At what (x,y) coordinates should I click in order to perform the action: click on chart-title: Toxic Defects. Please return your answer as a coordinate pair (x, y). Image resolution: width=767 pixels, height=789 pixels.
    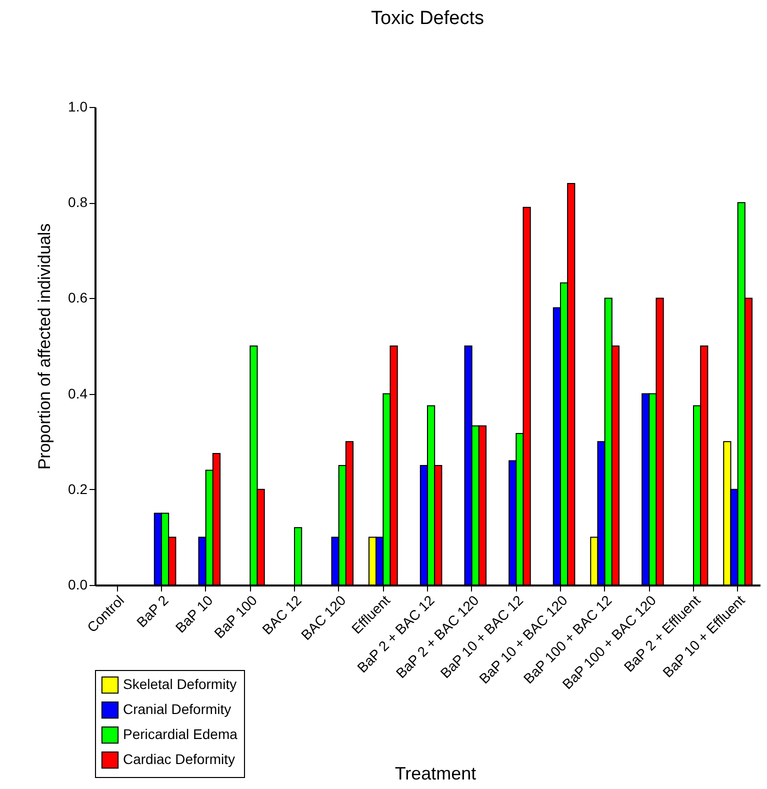
    Looking at the image, I should click on (427, 18).